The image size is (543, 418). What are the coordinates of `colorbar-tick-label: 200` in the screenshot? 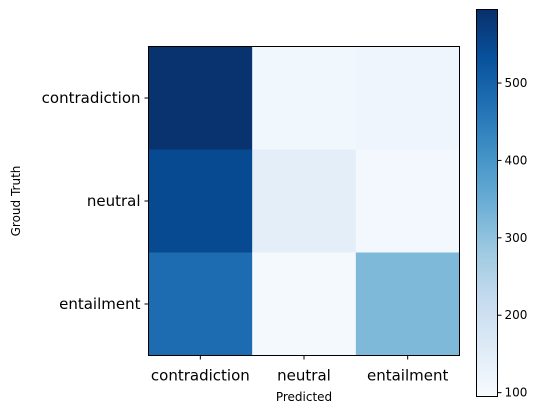 It's located at (516, 315).